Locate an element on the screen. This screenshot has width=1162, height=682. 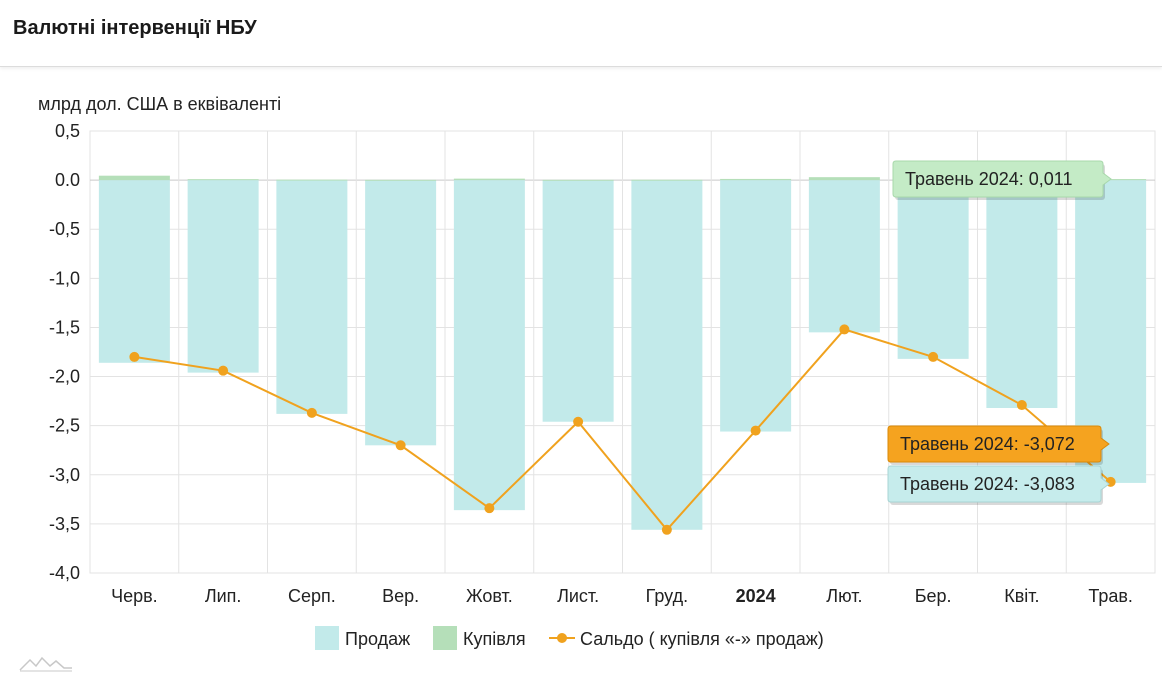
tooltip-text: Травень 2024: 0,011 is located at coordinates (988, 179).